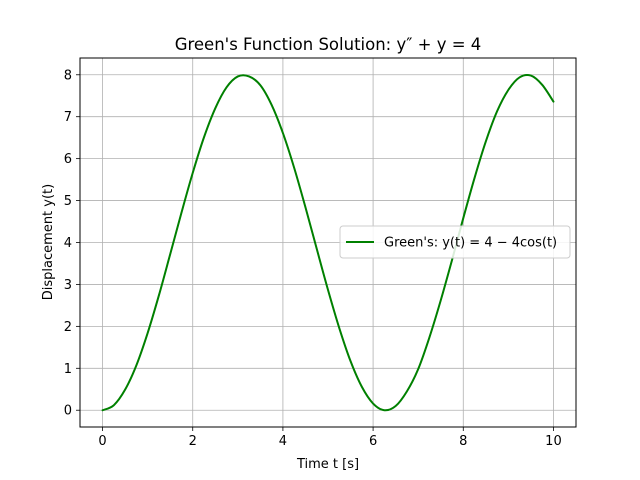 This screenshot has height=480, width=640. I want to click on x-tick-label: 2, so click(193, 441).